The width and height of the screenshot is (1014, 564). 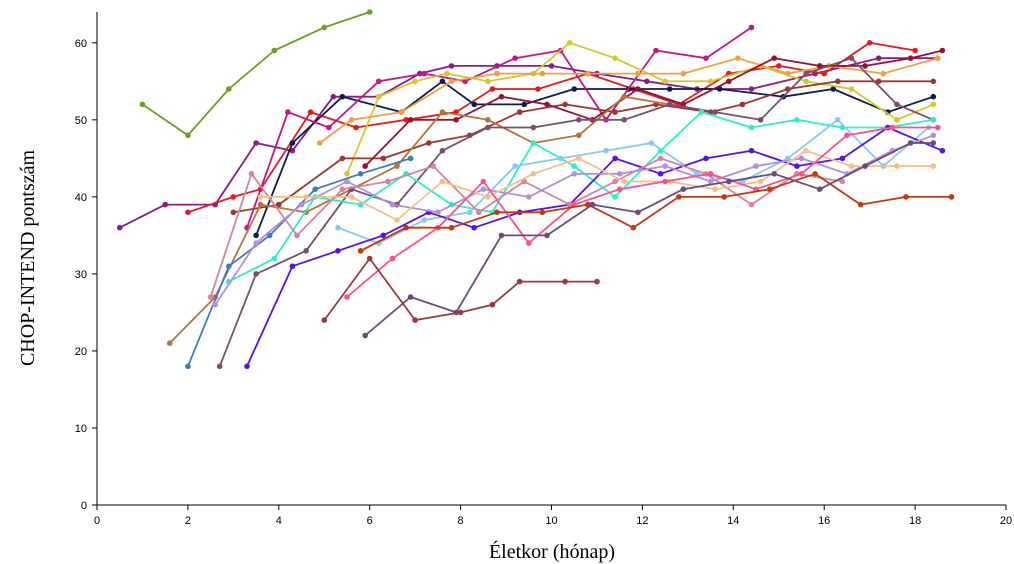 What do you see at coordinates (81, 429) in the screenshot?
I see `y-tick-label: 10` at bounding box center [81, 429].